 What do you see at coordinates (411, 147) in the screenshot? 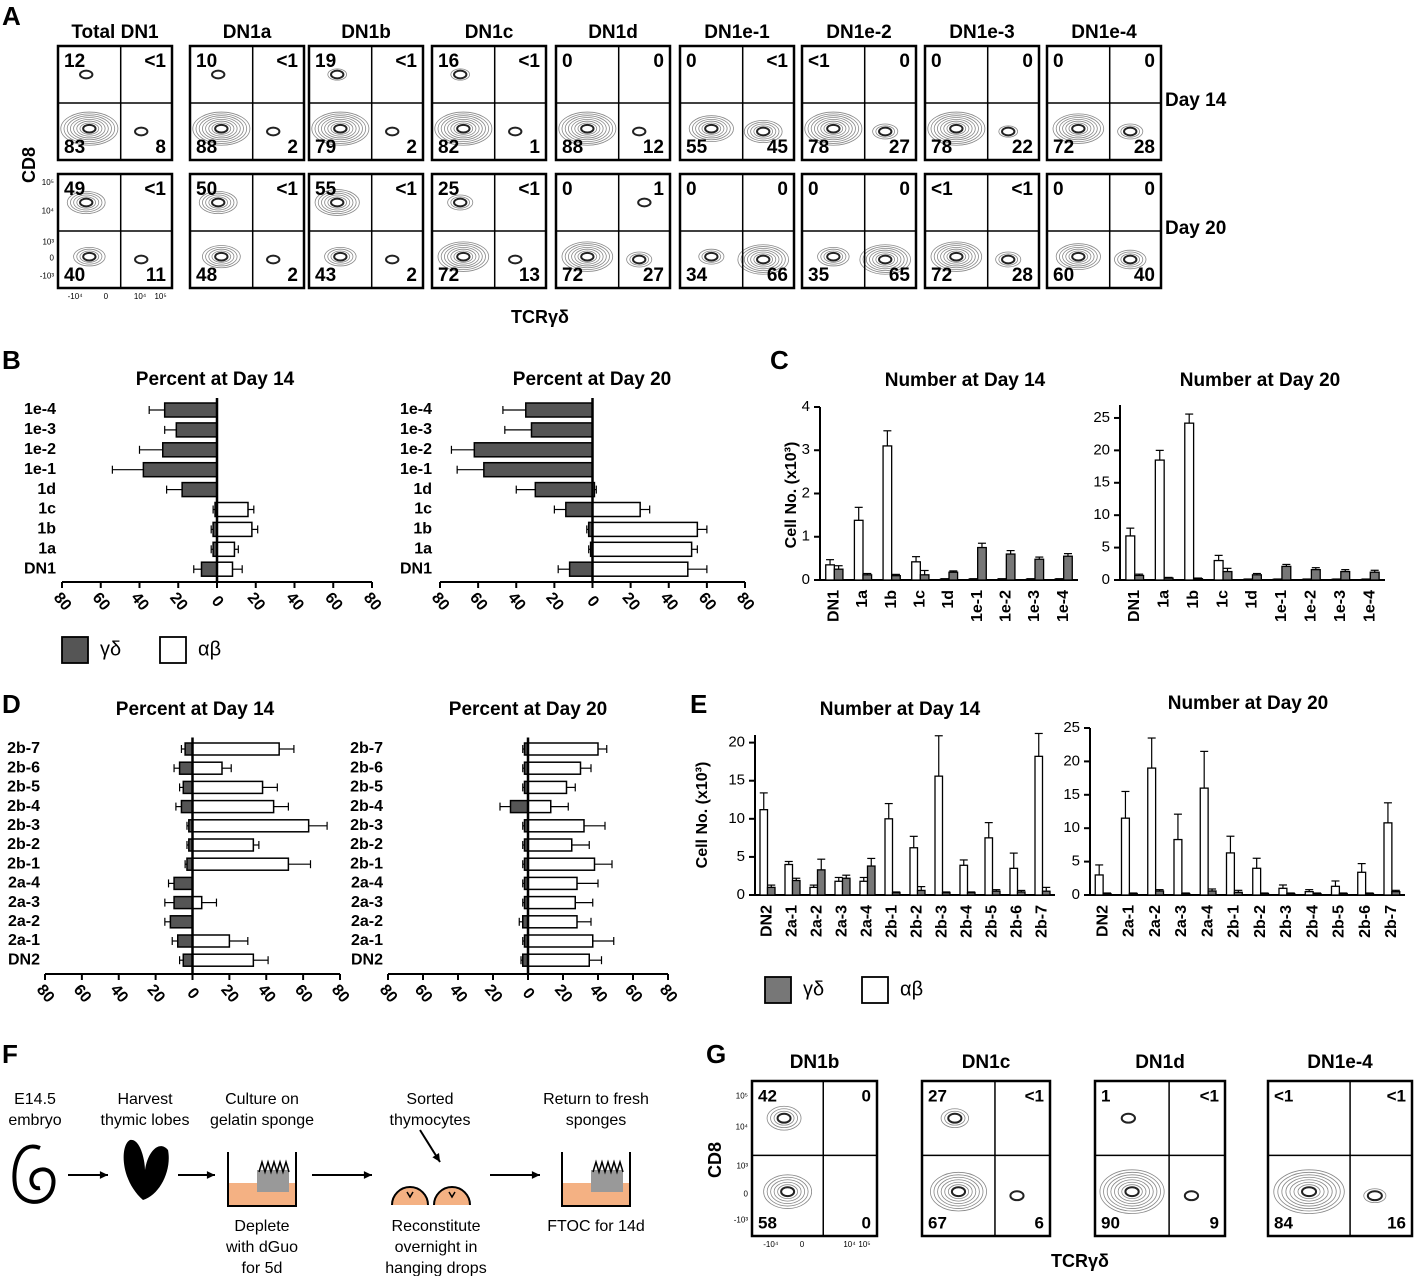
I see `quadrant-value: 2` at bounding box center [411, 147].